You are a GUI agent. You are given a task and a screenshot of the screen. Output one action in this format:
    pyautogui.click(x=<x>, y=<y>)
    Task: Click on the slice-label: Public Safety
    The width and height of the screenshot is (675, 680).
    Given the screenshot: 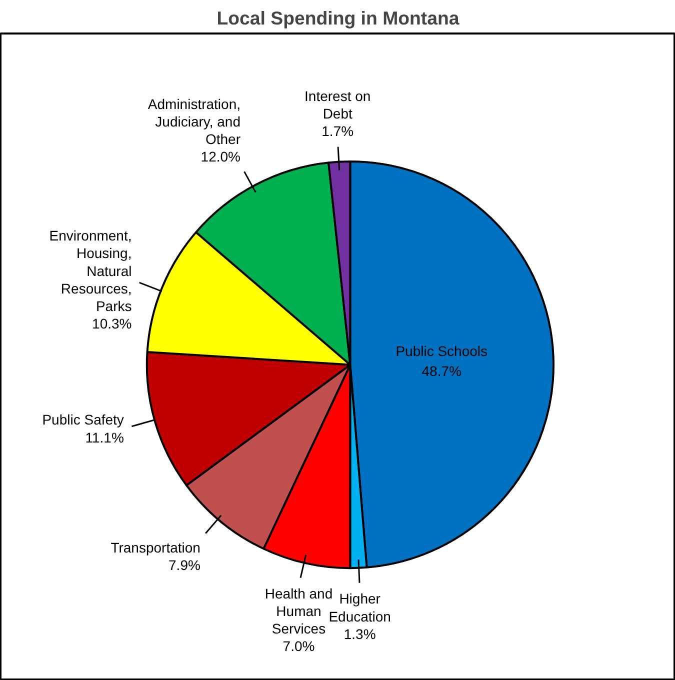 What is the action you would take?
    pyautogui.click(x=83, y=420)
    